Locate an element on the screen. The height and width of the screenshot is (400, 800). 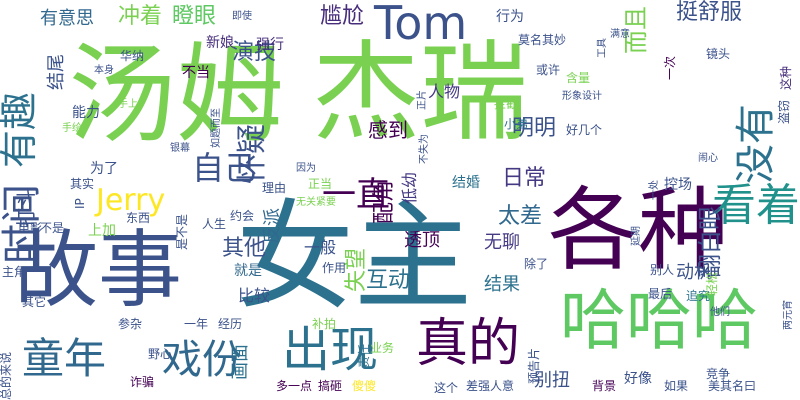
cloud-word: 正片 is located at coordinates (422, 100).